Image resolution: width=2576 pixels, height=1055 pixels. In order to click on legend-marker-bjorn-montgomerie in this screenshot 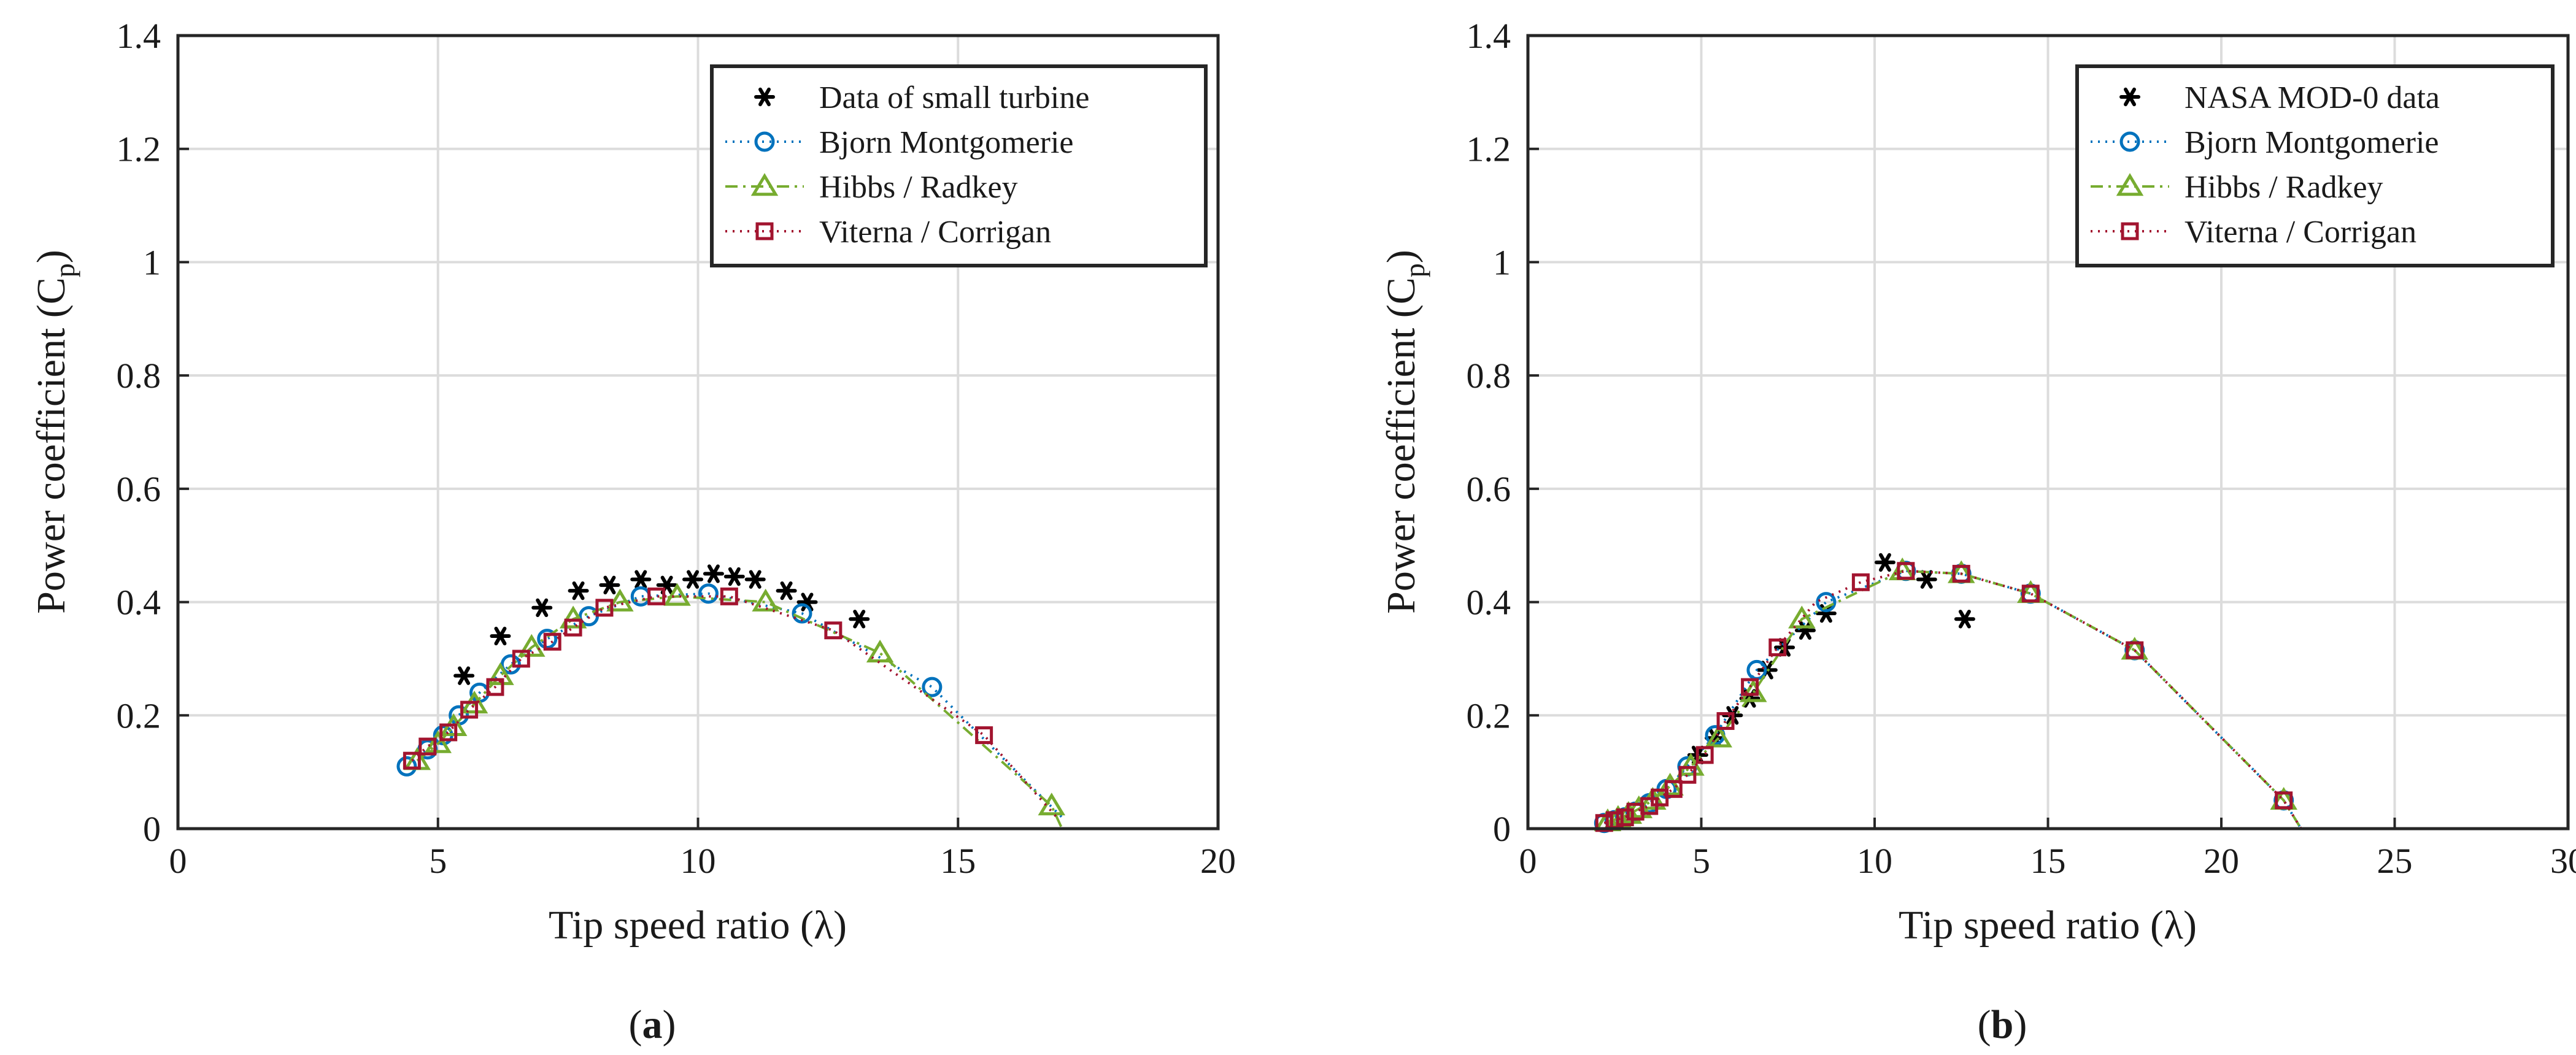, I will do `click(2129, 141)`.